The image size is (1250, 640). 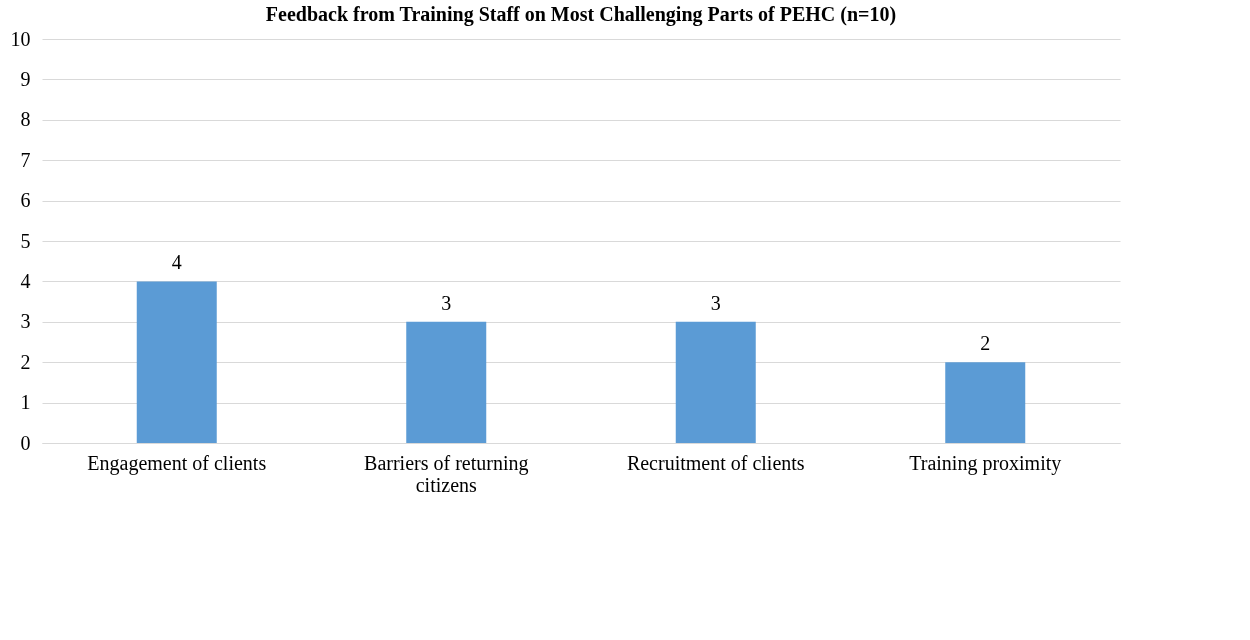 What do you see at coordinates (25, 78) in the screenshot?
I see `y-tick-label: 9` at bounding box center [25, 78].